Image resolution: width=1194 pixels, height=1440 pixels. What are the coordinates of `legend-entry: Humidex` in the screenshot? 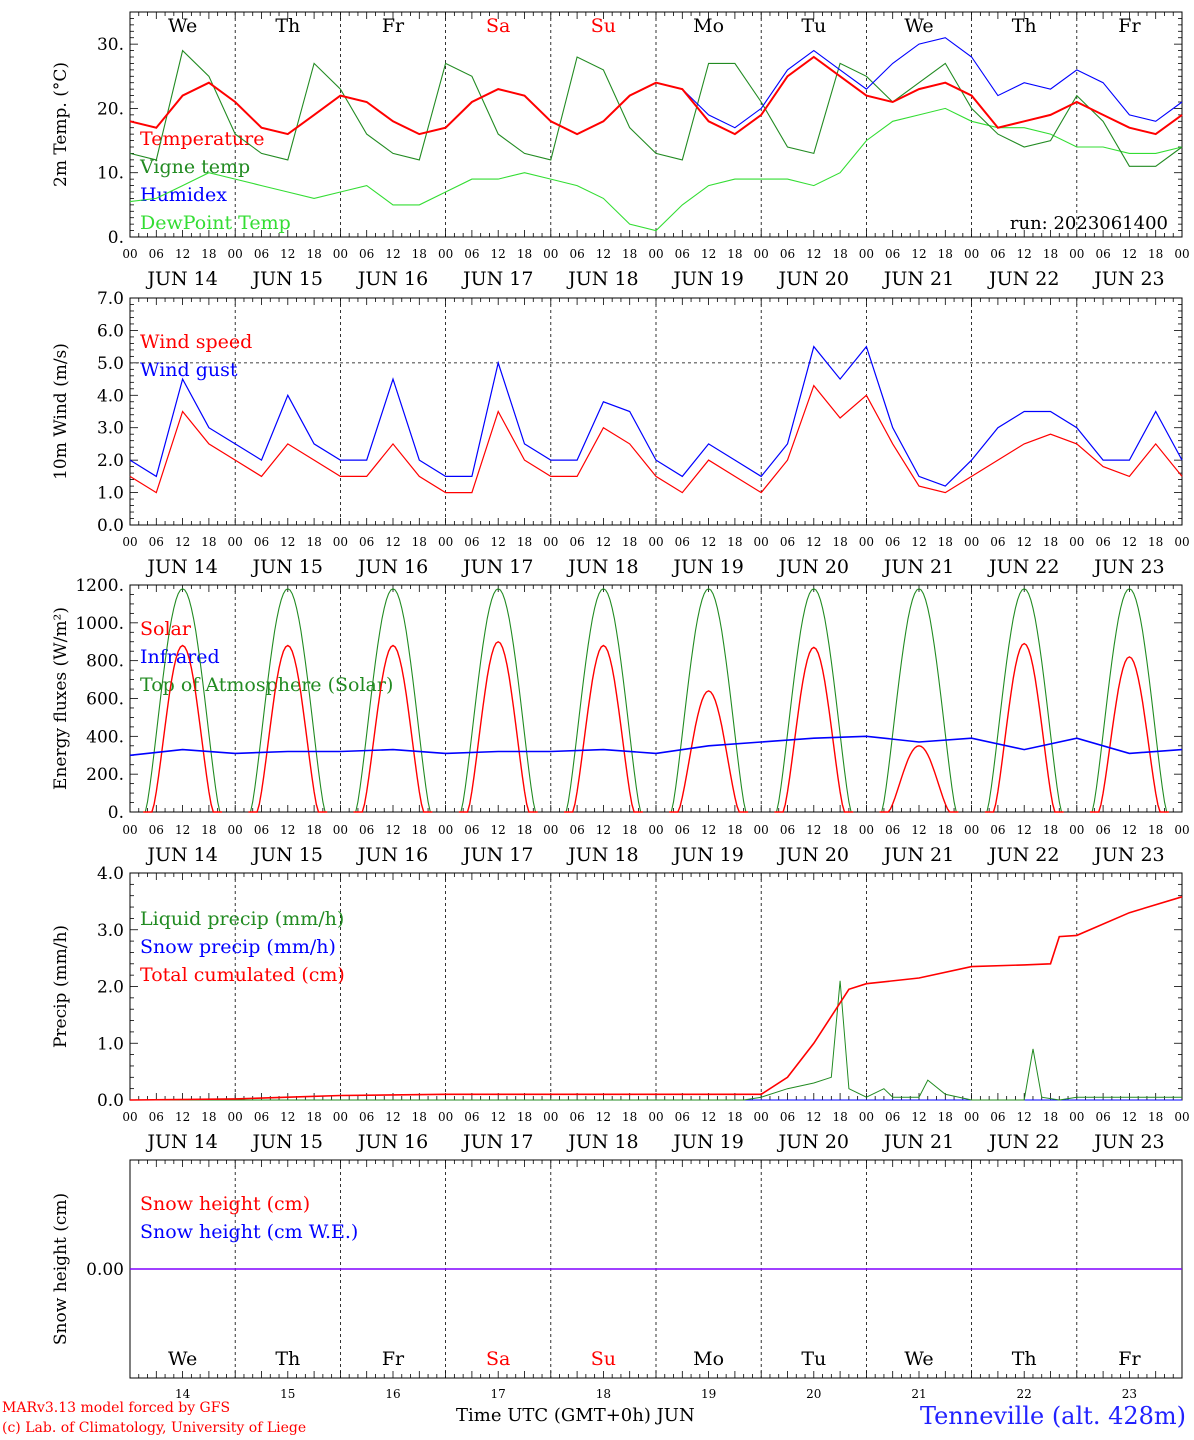 It's located at (183, 195).